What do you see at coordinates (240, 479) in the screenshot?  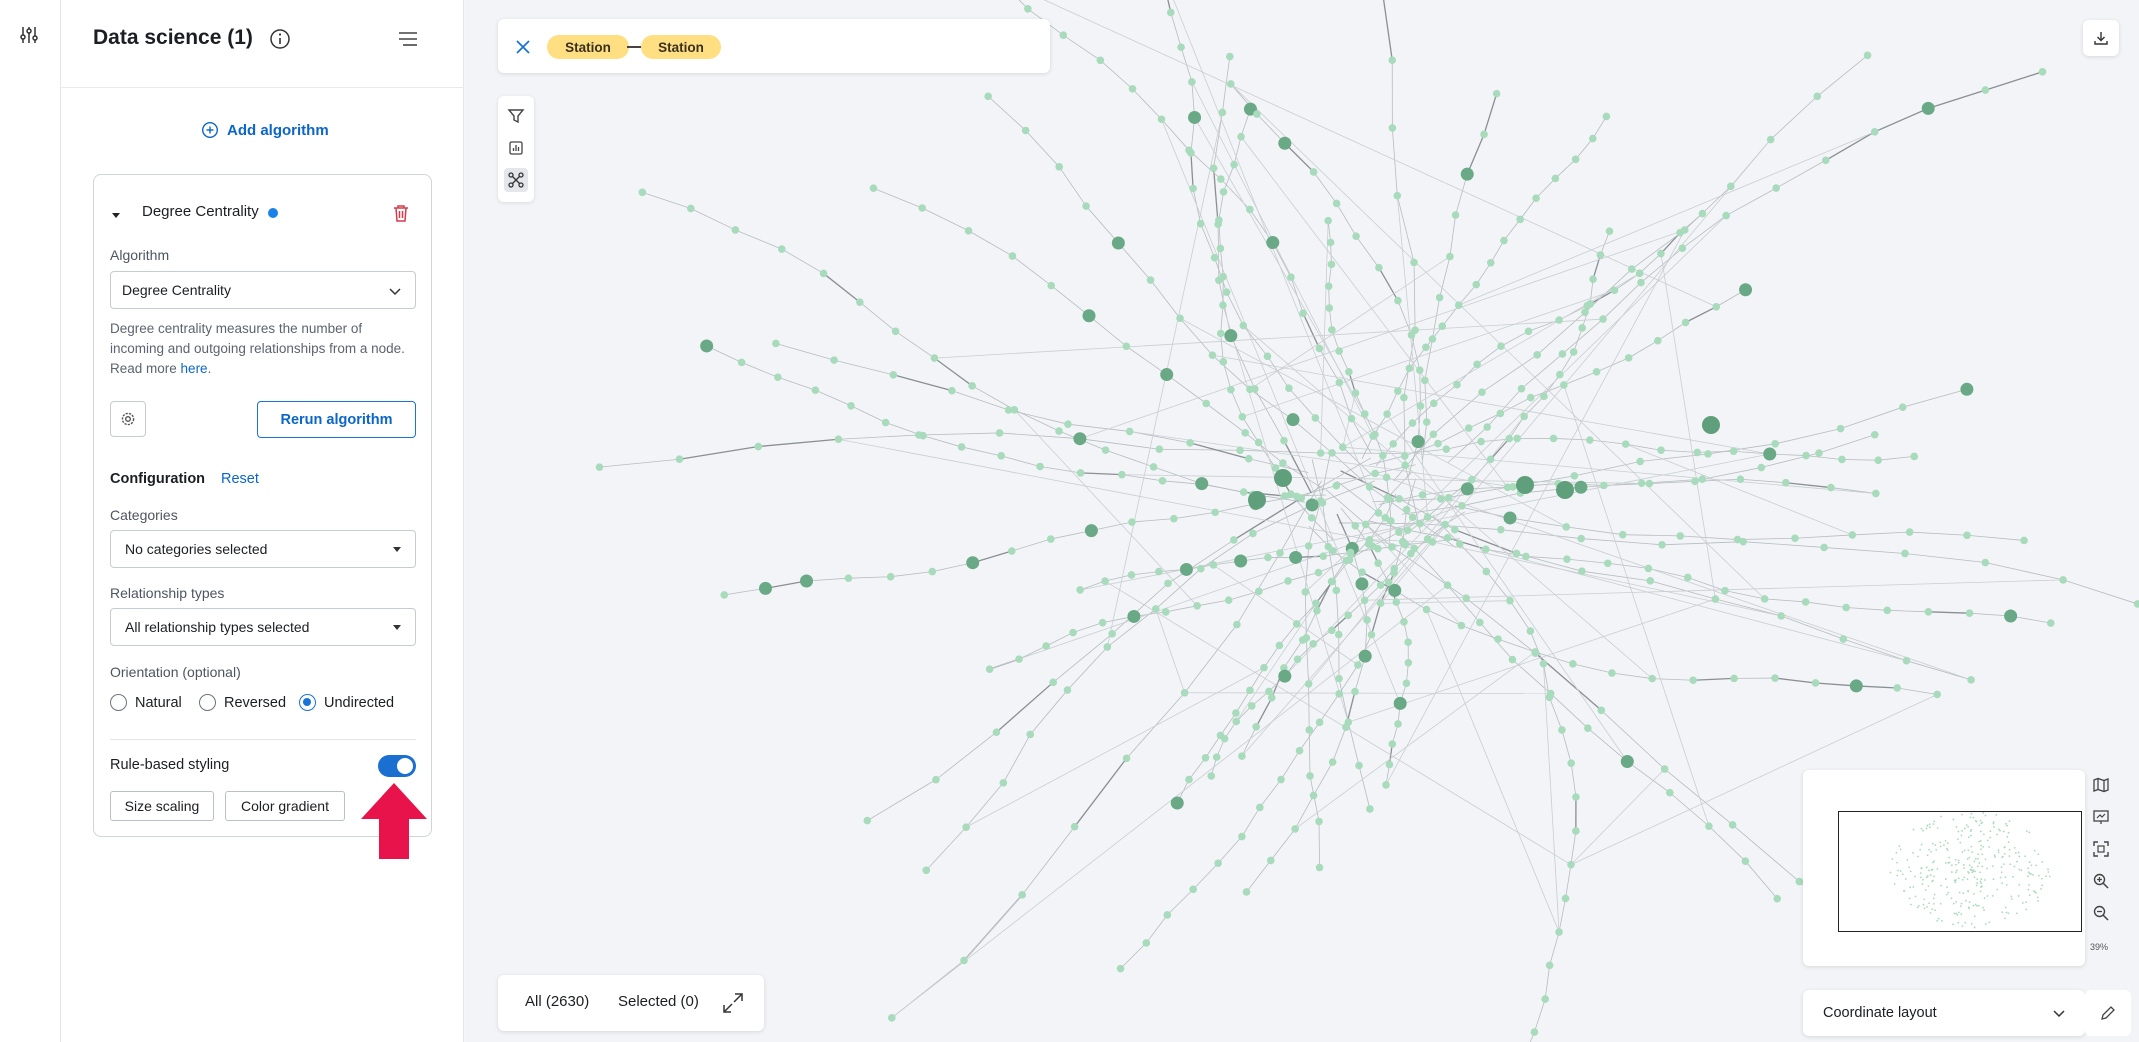 I see `reset-link: Reset` at bounding box center [240, 479].